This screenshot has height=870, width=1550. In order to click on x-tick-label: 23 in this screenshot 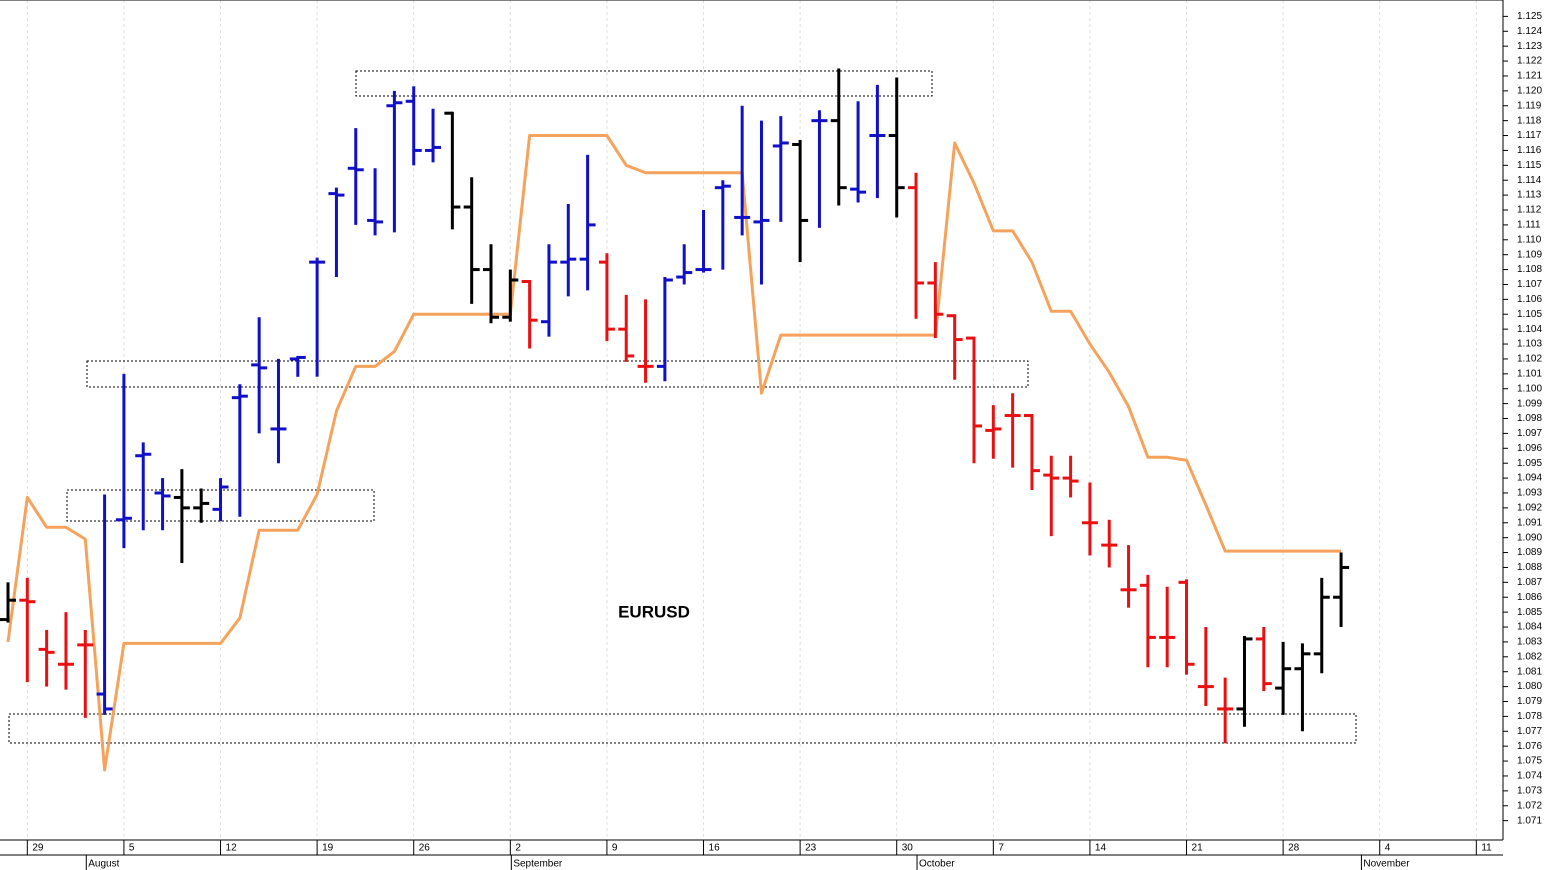, I will do `click(811, 848)`.